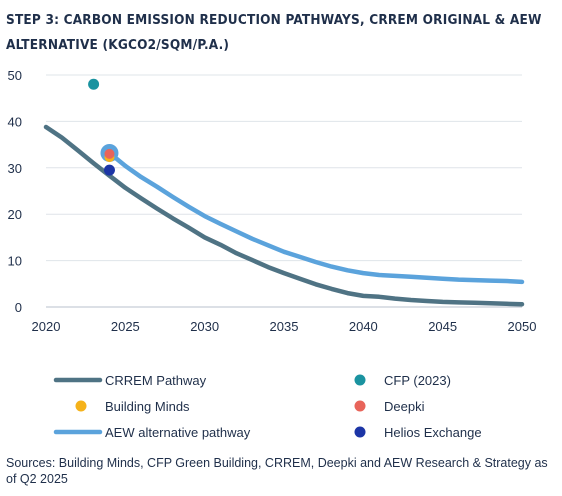  What do you see at coordinates (147, 406) in the screenshot?
I see `legend-label-building-minds: Building Minds` at bounding box center [147, 406].